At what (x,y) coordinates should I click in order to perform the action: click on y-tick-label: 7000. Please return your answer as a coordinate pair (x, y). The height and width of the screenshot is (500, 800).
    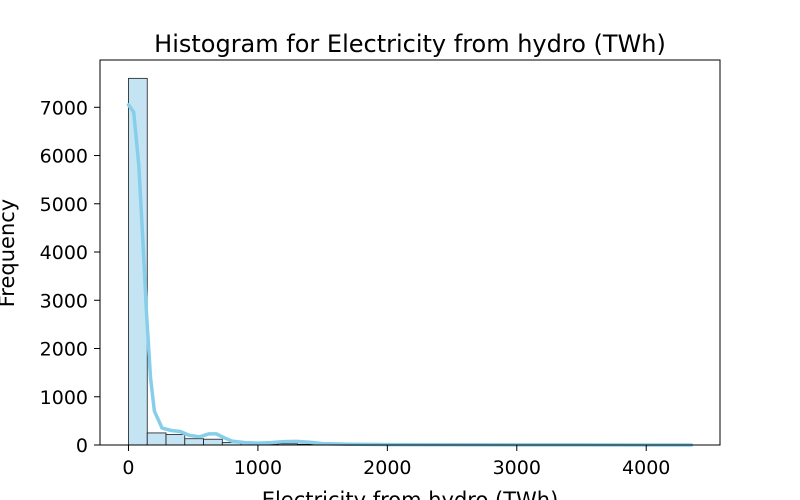
    Looking at the image, I should click on (64, 108).